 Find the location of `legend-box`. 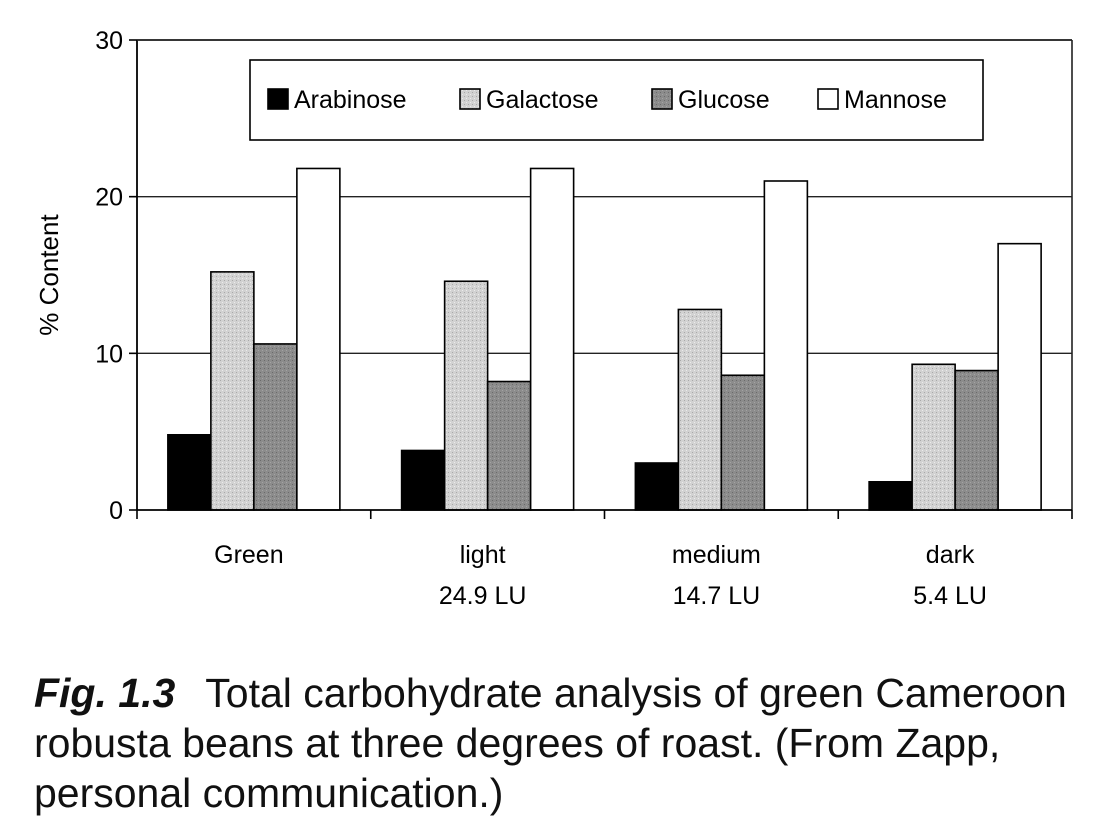

legend-box is located at coordinates (616, 100).